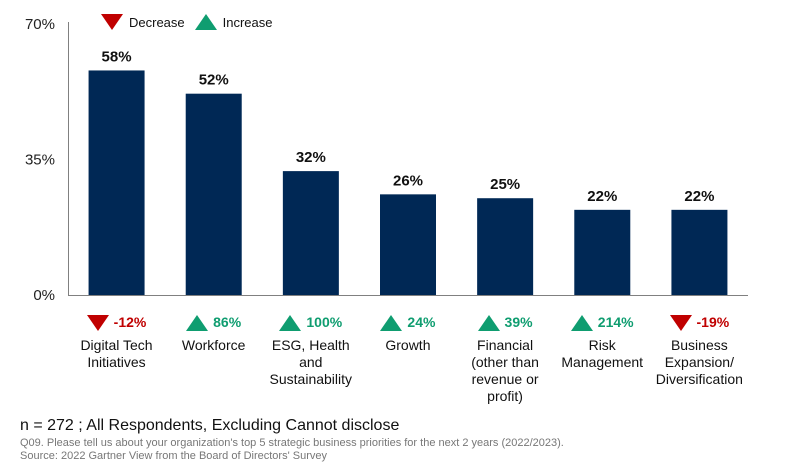 The image size is (790, 473). I want to click on data-label: 52%, so click(214, 80).